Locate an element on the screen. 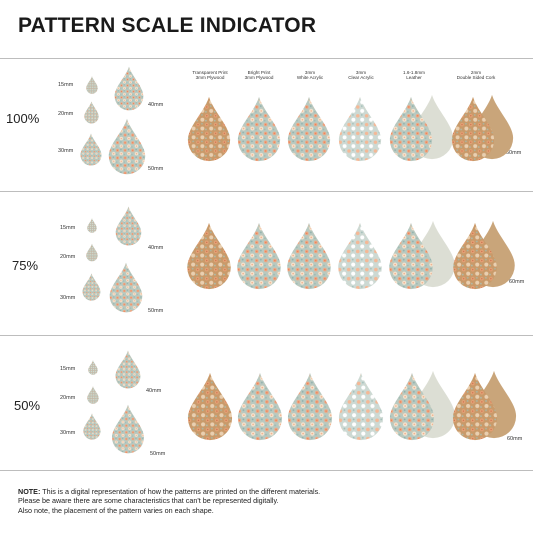 The height and width of the screenshot is (533, 533). page-title: PATTERN SCALE INDICATOR is located at coordinates (167, 25).